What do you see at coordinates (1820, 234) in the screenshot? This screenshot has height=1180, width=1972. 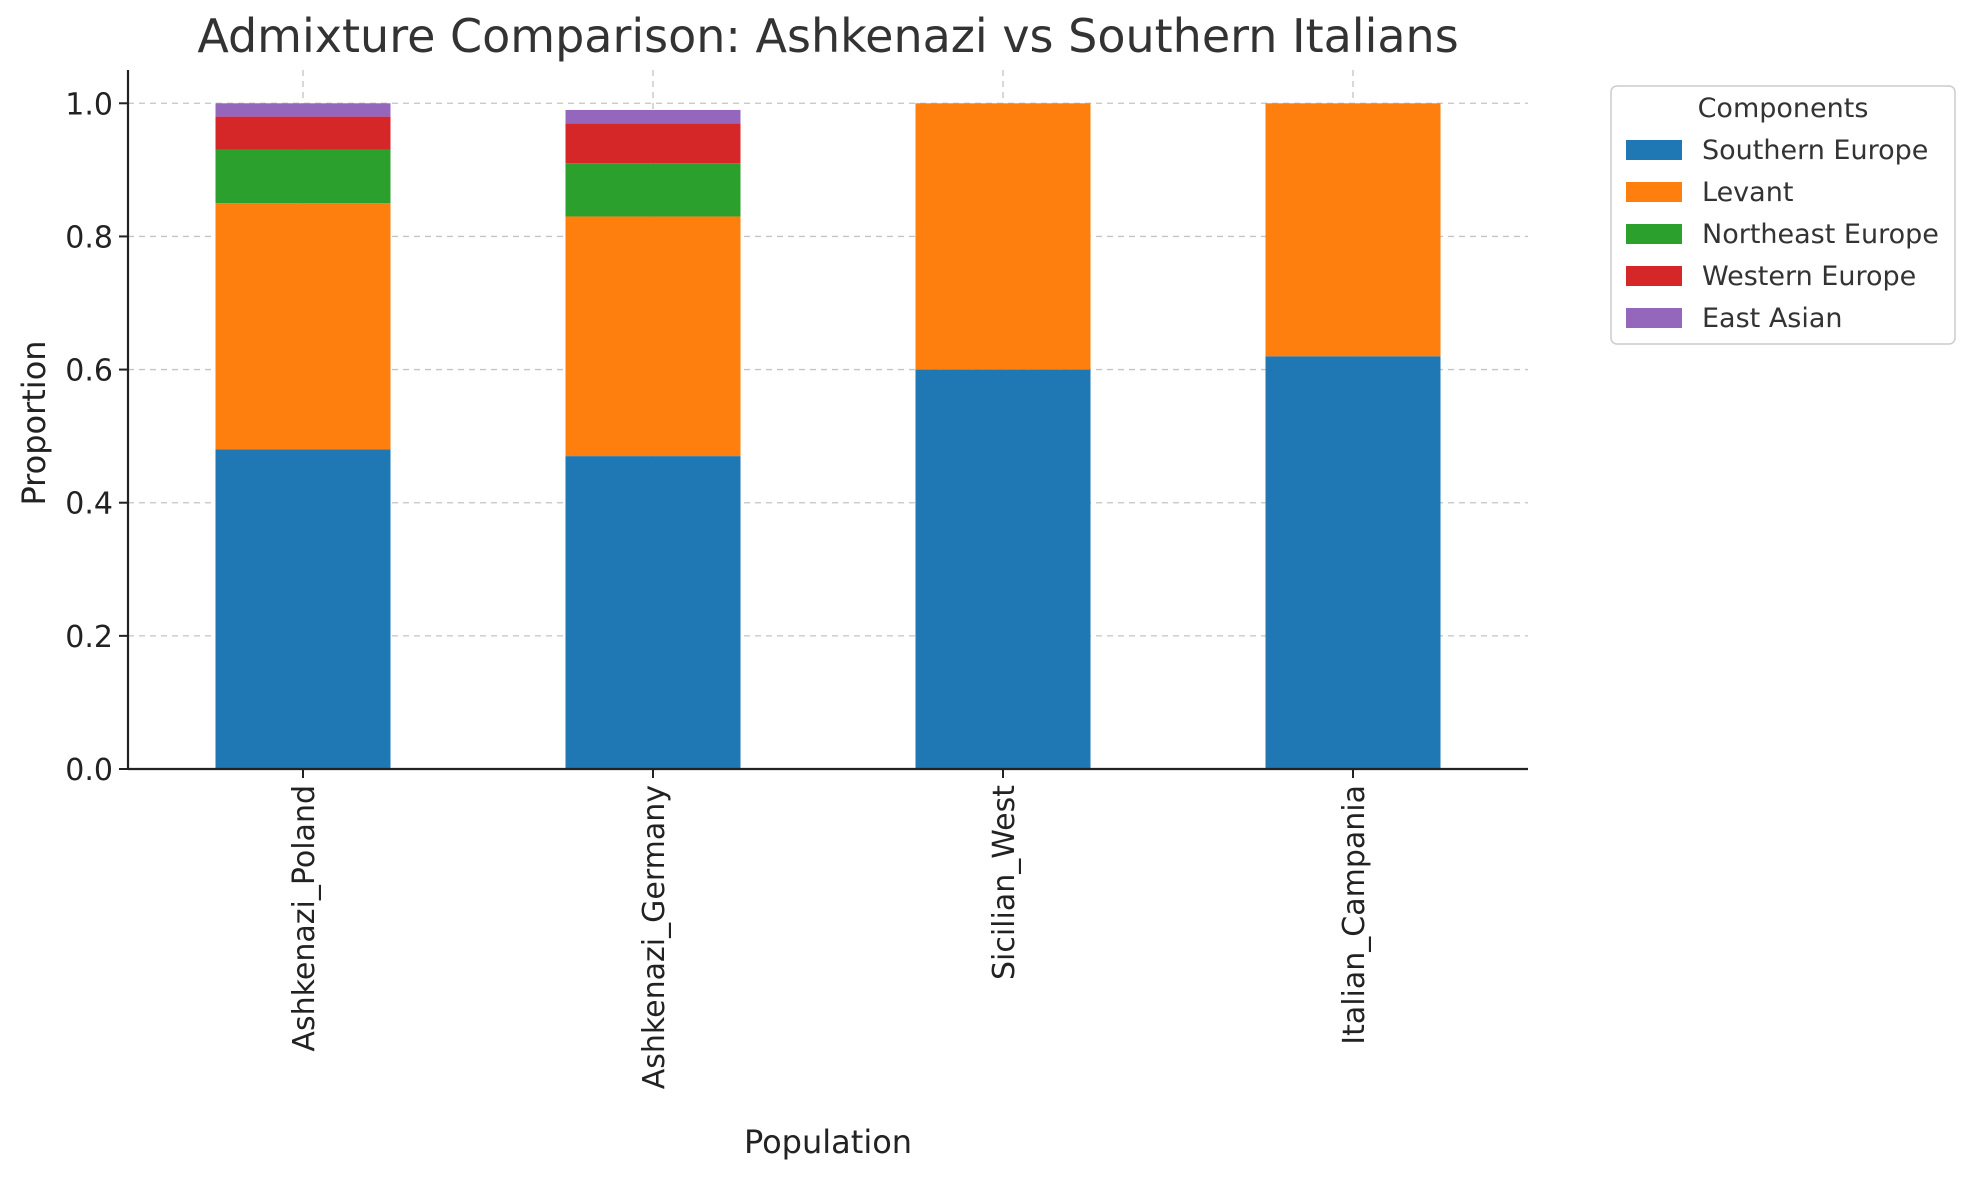 I see `legend-label: Northeast Europe` at bounding box center [1820, 234].